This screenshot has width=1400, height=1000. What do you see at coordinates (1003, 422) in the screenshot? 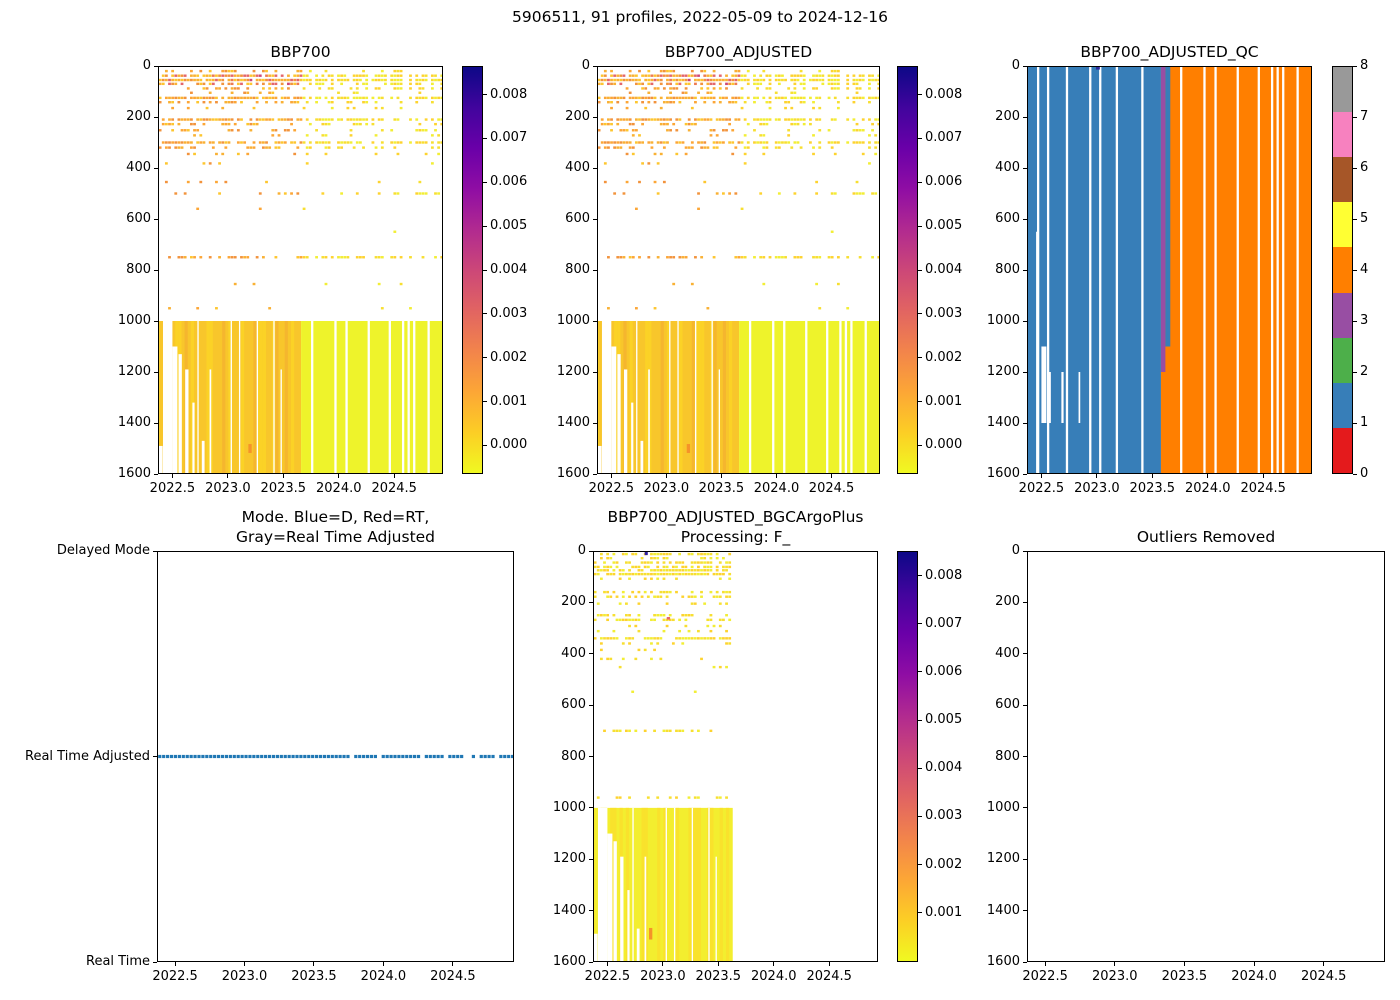
I see `y-tick-label: 1400` at bounding box center [1003, 422].